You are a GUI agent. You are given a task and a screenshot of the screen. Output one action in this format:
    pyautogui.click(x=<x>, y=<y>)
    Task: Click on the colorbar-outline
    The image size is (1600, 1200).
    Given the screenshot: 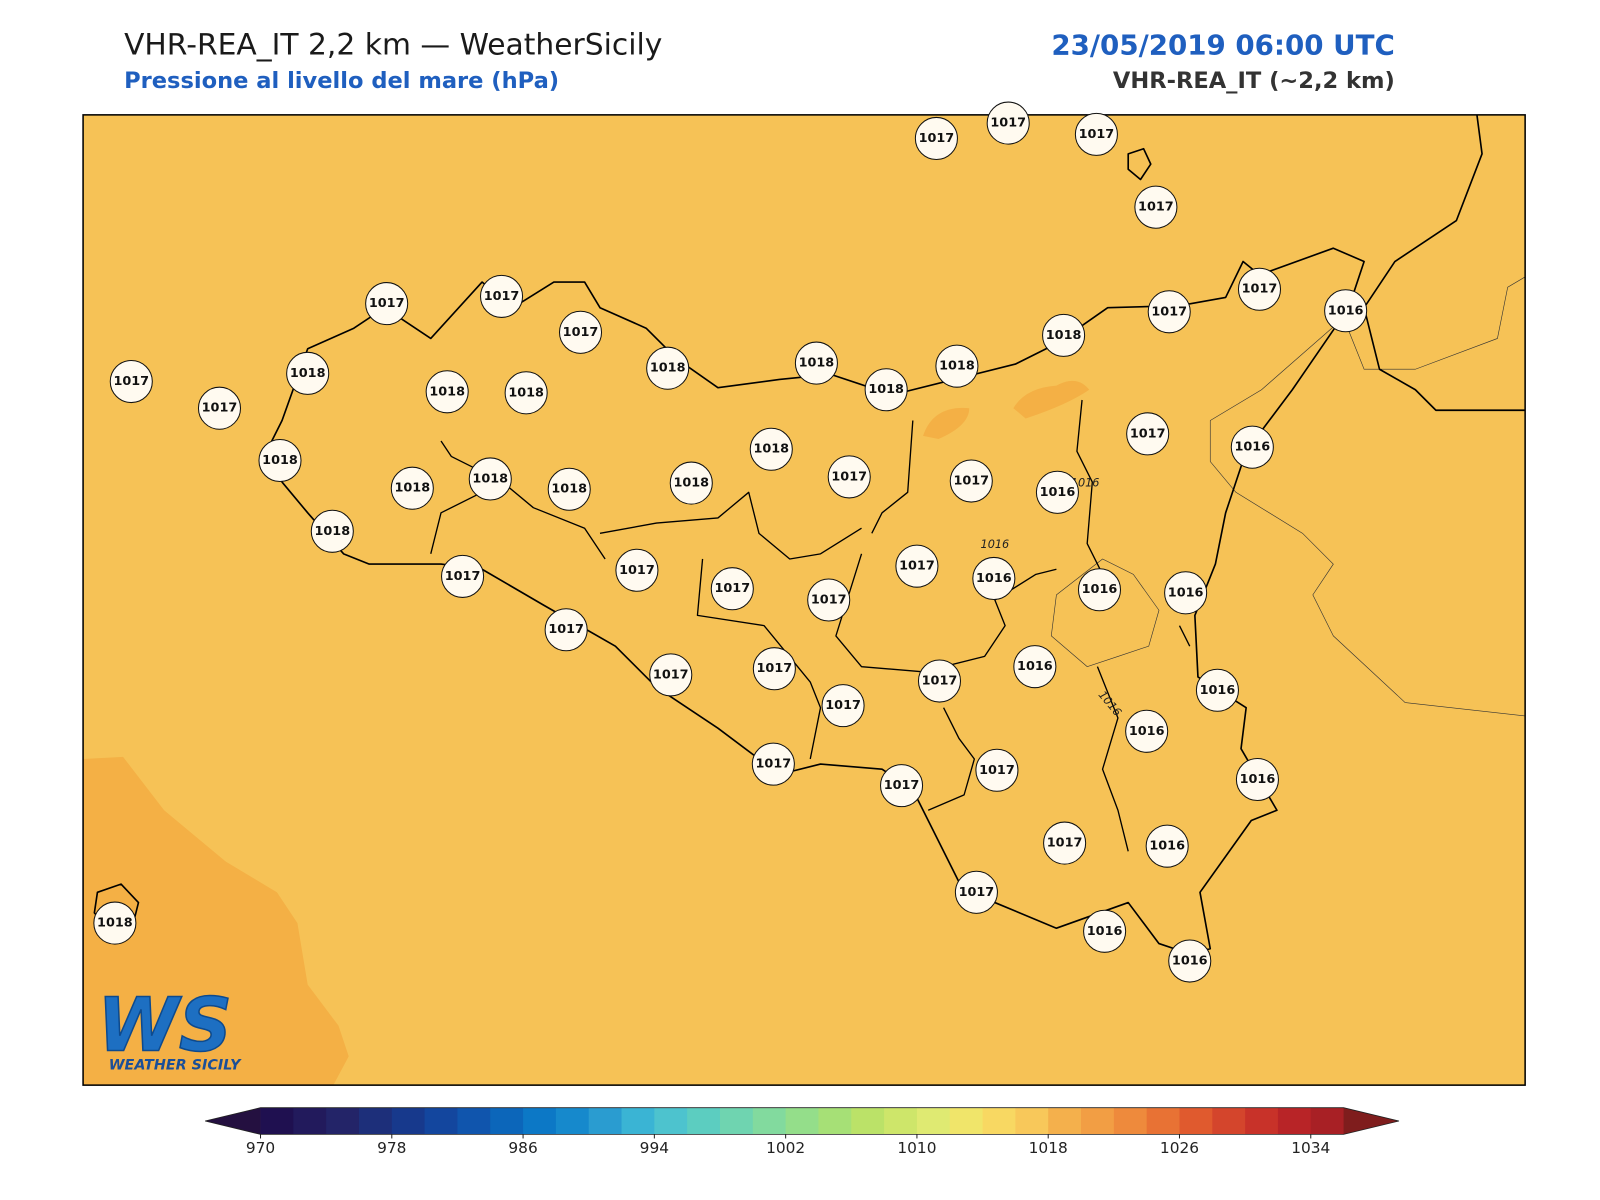 What is the action you would take?
    pyautogui.click(x=802, y=1121)
    